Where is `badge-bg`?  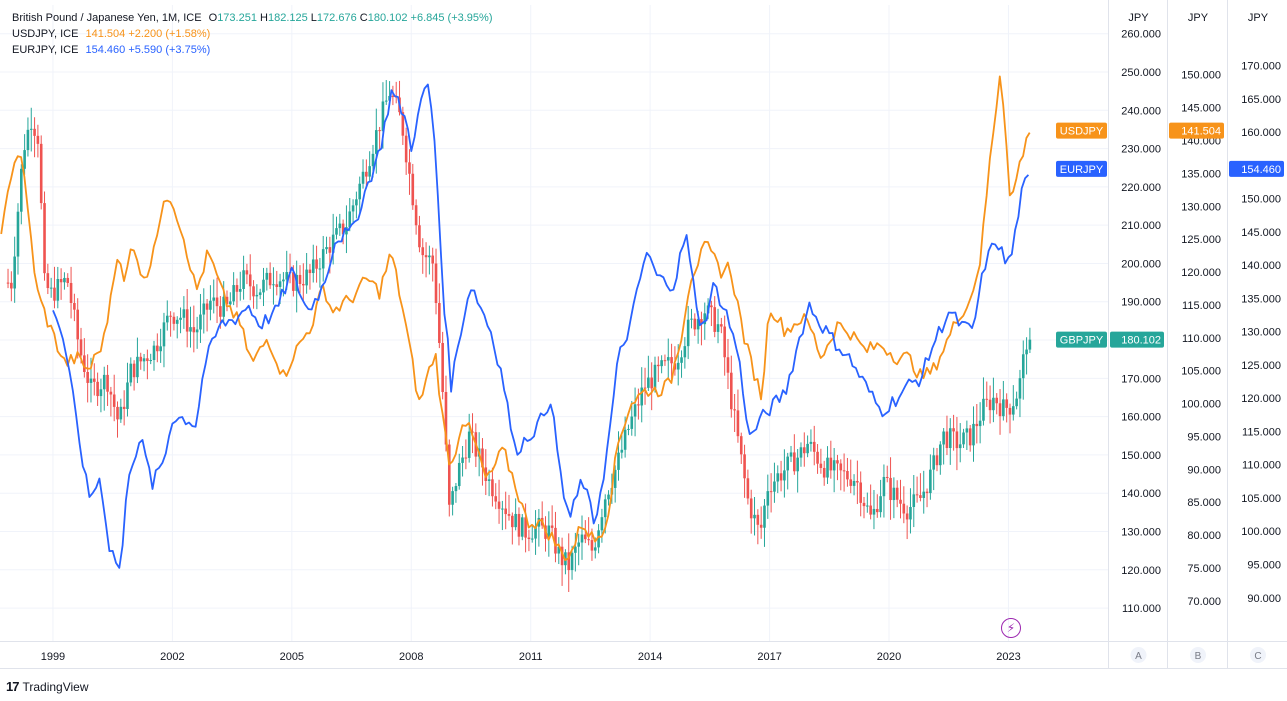 badge-bg is located at coordinates (1081, 168).